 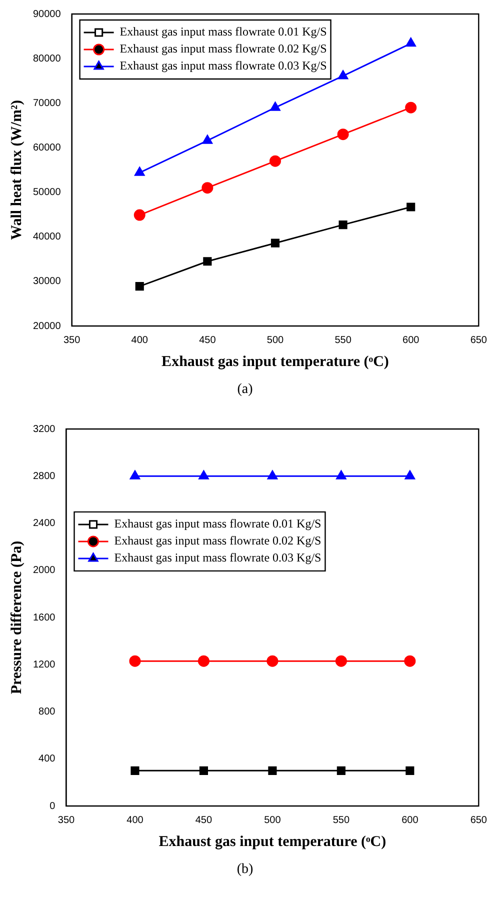 I want to click on y-tick-label: 30000, so click(x=47, y=282).